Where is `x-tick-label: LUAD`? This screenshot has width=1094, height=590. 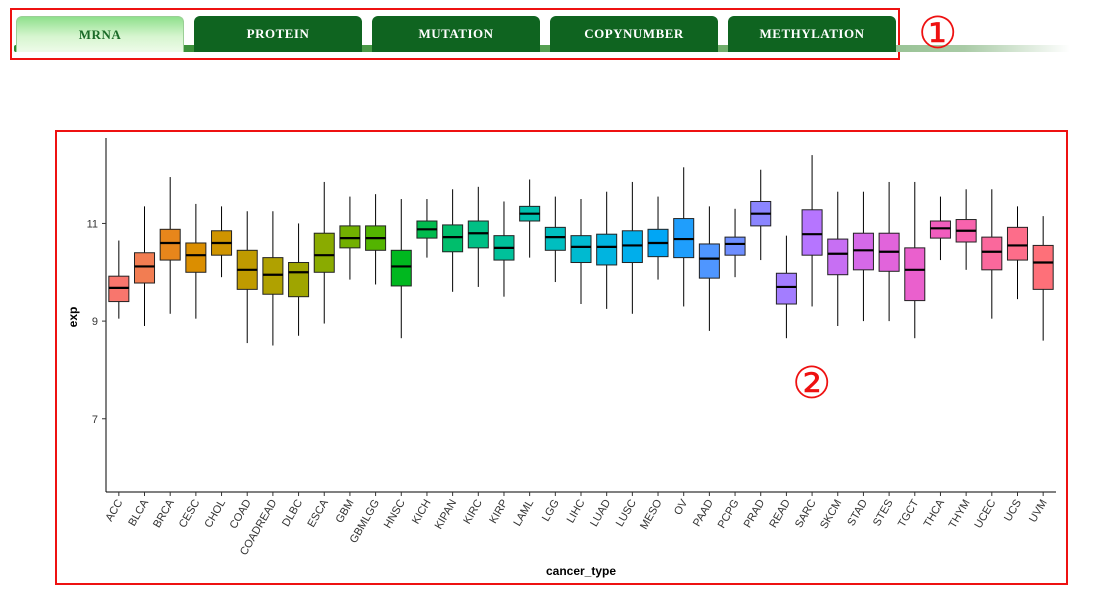 x-tick-label: LUAD is located at coordinates (600, 512).